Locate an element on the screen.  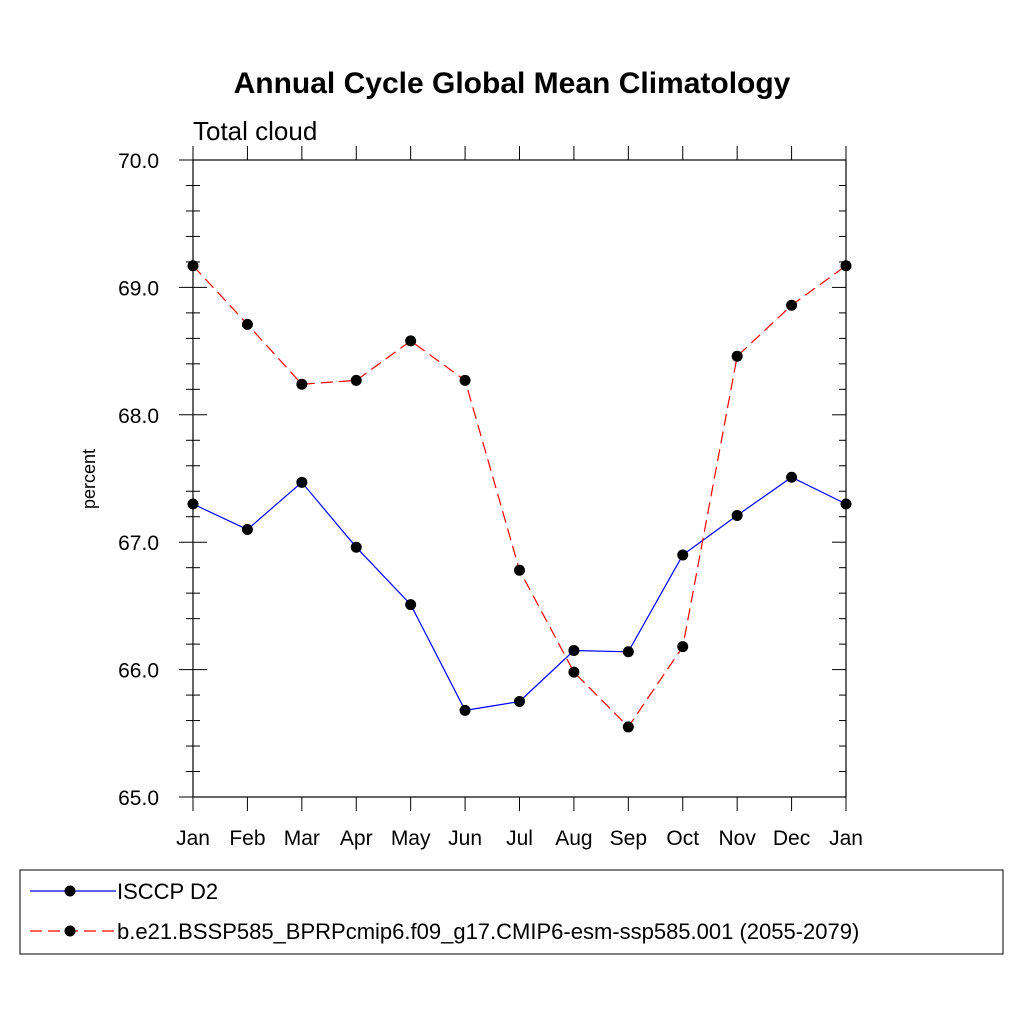
x-tick-label: May is located at coordinates (411, 838).